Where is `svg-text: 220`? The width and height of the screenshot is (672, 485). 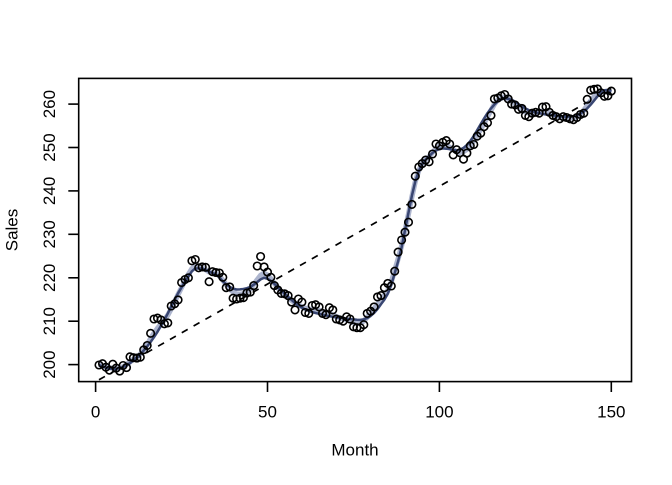 svg-text: 220 is located at coordinates (49, 278).